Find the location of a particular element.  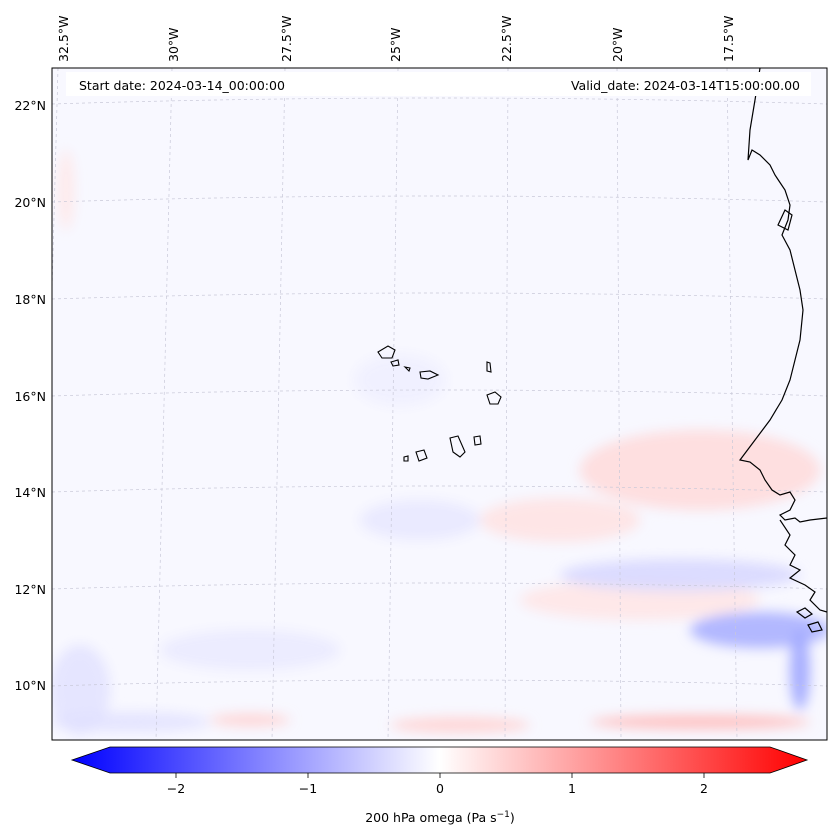

colorbar-label-text: 200 hPa omega (Pa s is located at coordinates (430, 817).